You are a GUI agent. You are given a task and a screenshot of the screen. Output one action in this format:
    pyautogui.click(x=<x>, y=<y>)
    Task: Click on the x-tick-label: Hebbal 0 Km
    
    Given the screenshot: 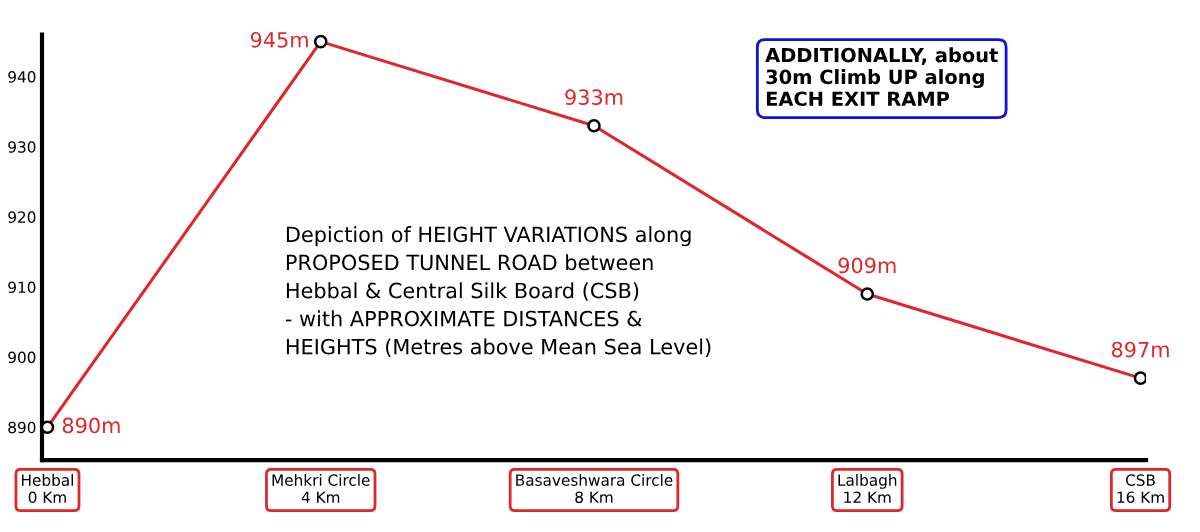 What is the action you would take?
    pyautogui.click(x=47, y=488)
    